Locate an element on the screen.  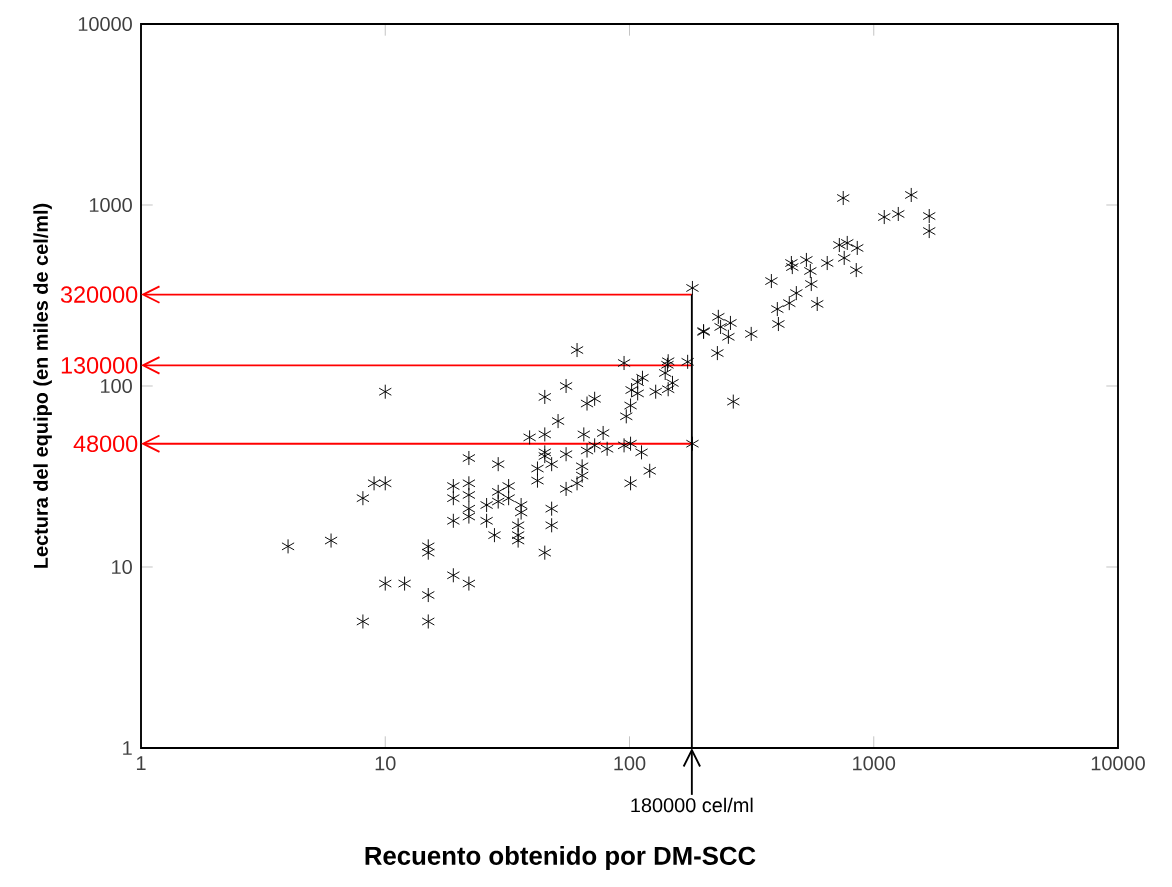
y-tick-label: 10000 is located at coordinates (105, 24).